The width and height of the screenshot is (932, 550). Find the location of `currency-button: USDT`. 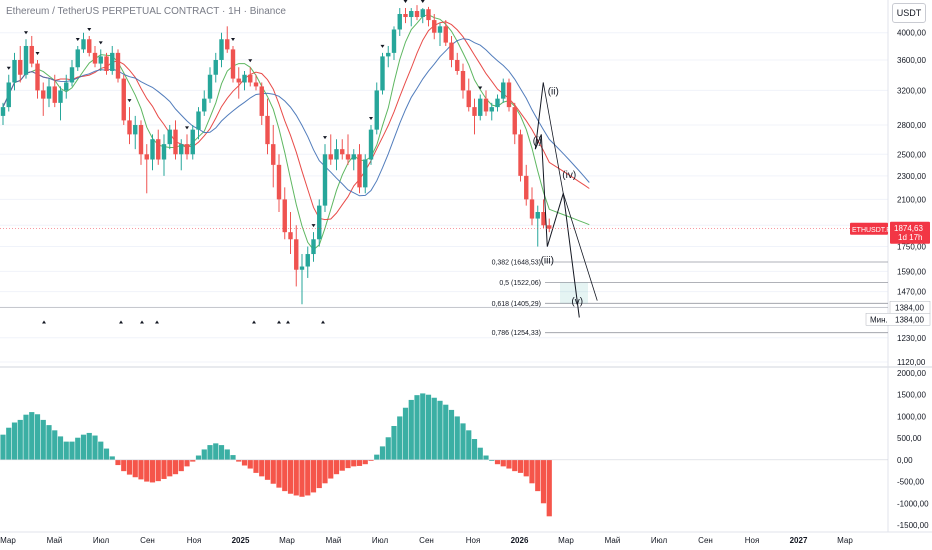

currency-button: USDT is located at coordinates (909, 13).